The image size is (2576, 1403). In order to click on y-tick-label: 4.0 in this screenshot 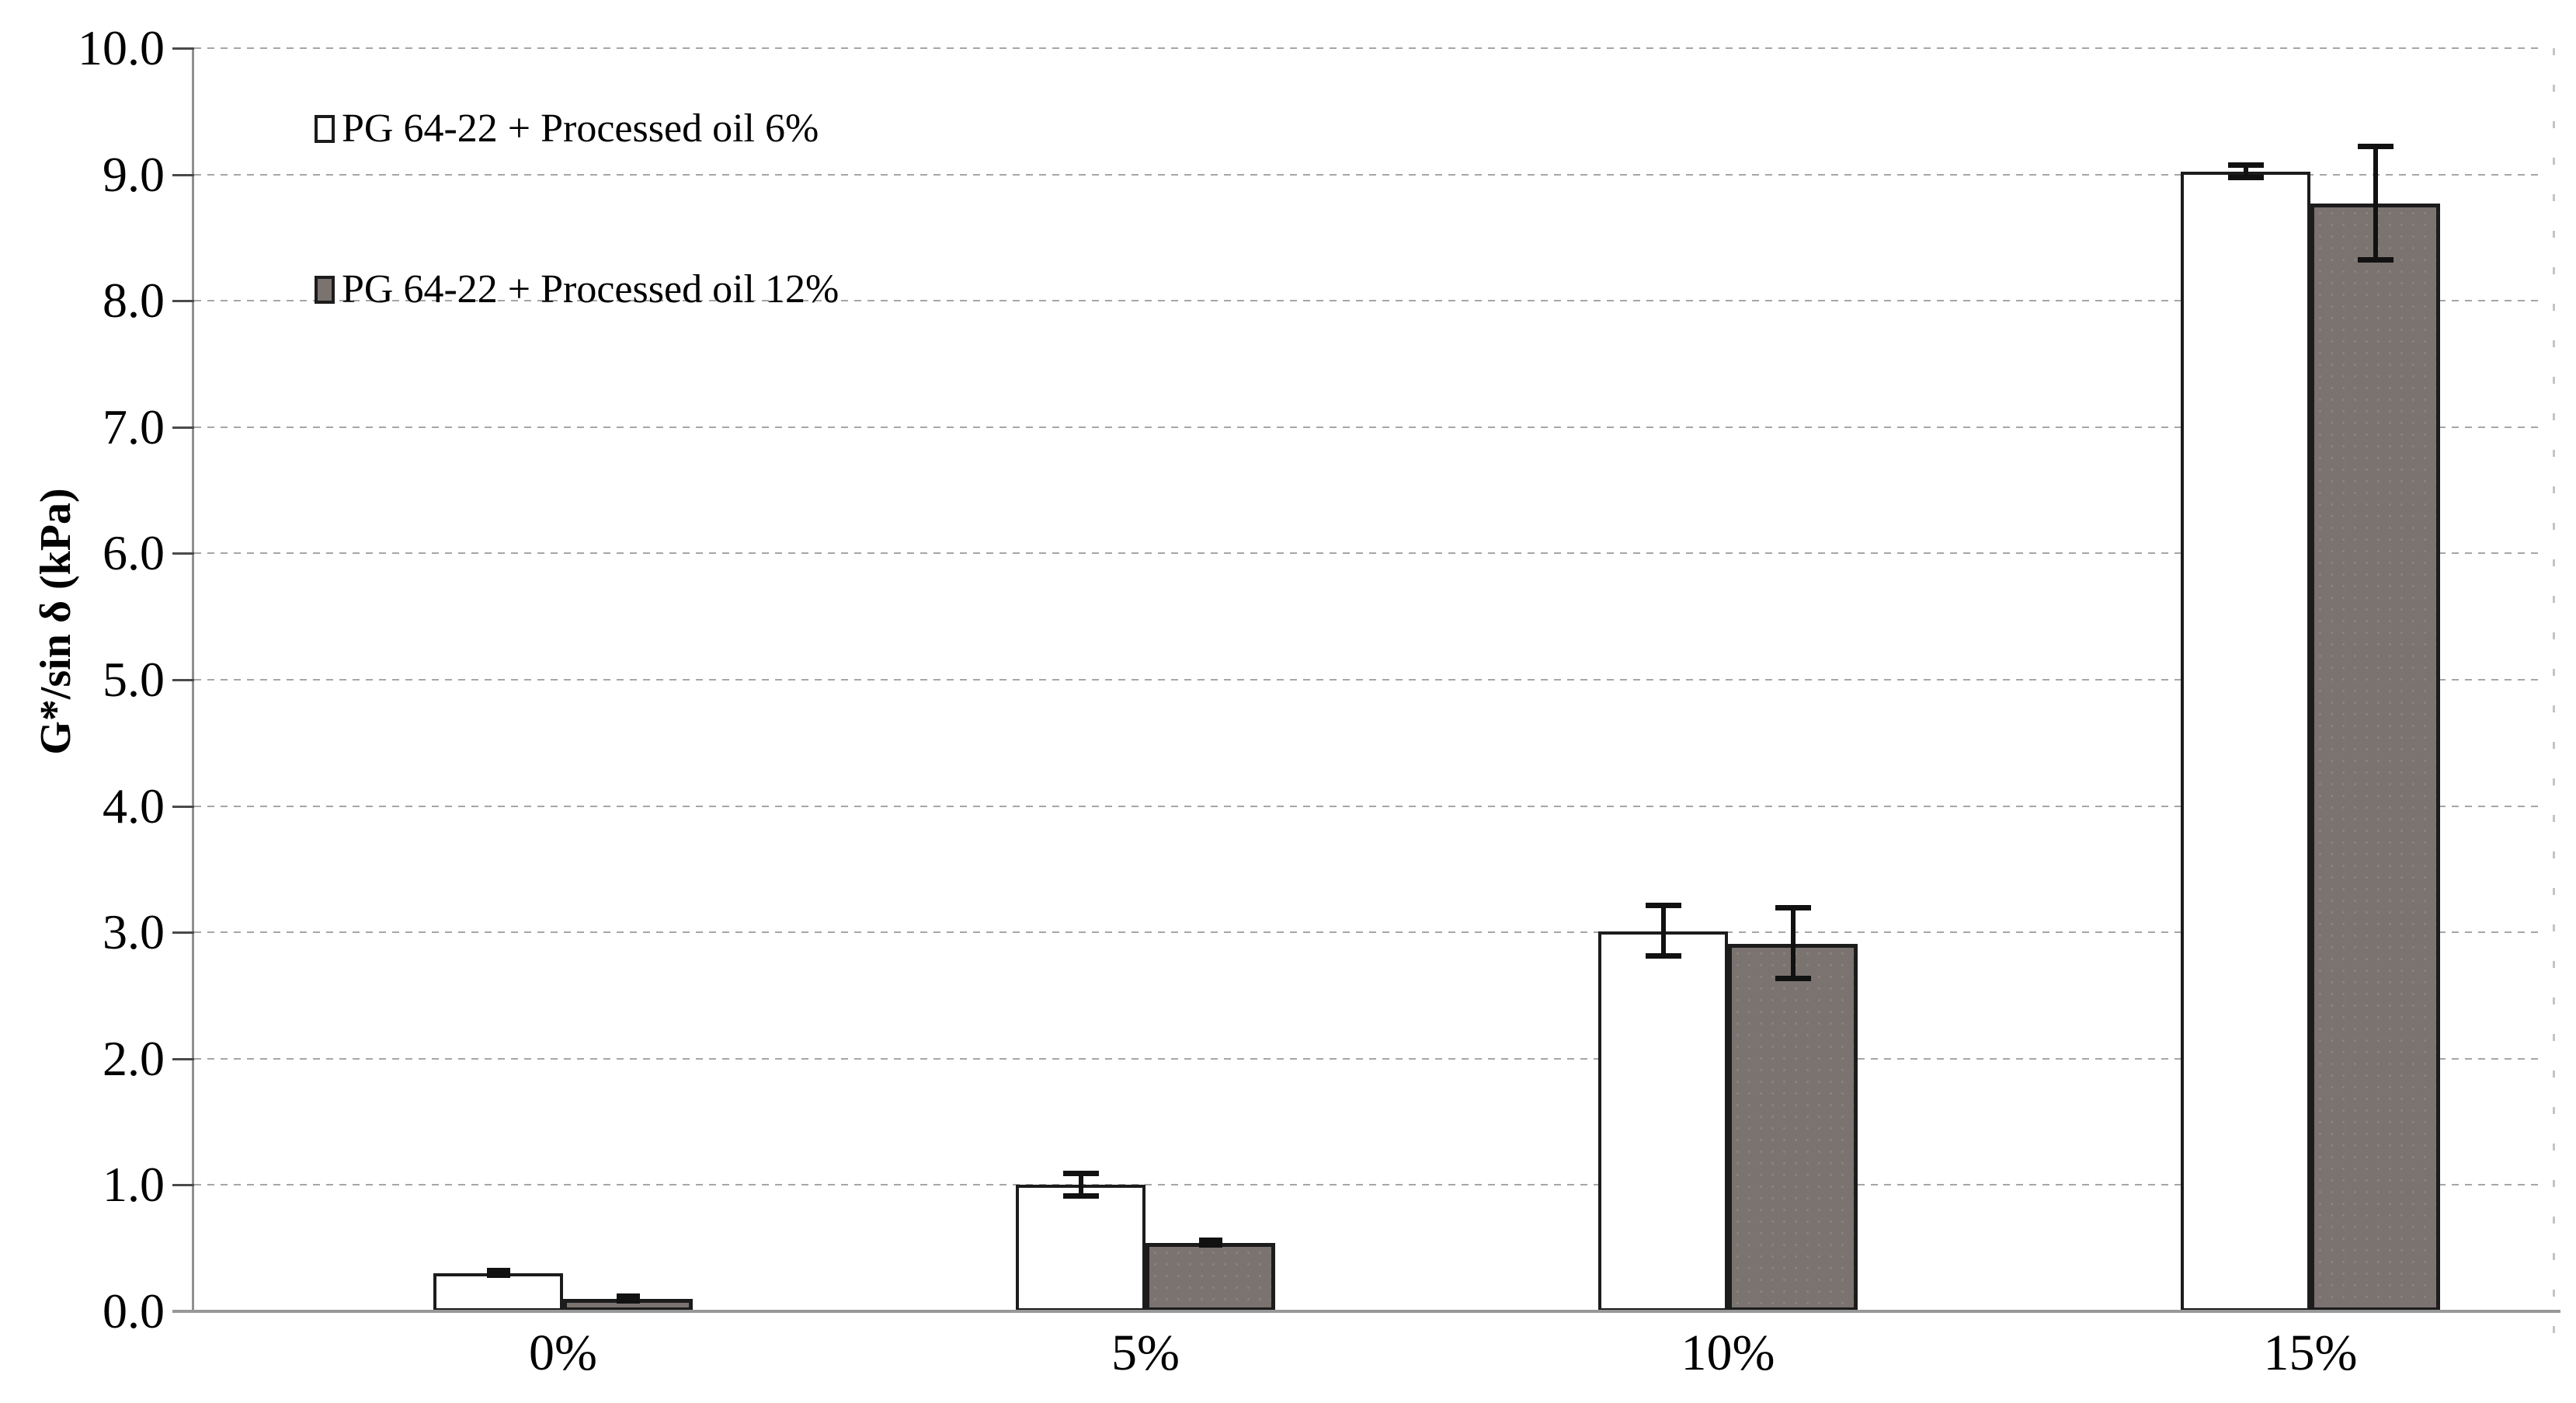, I will do `click(134, 806)`.